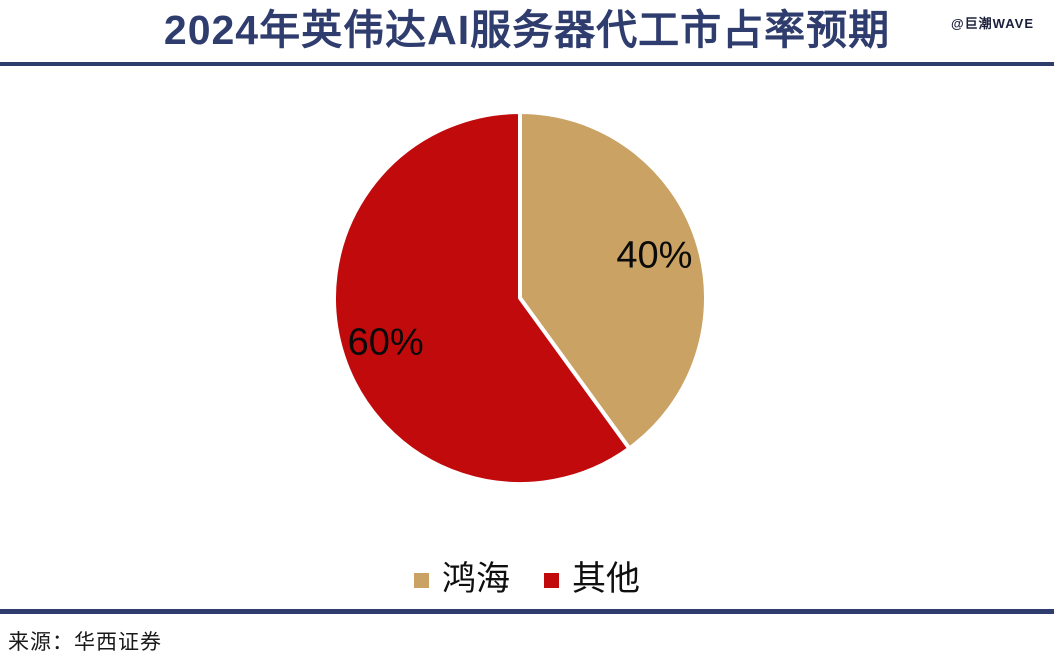  What do you see at coordinates (85, 642) in the screenshot?
I see `source-note: 来源：华西证券` at bounding box center [85, 642].